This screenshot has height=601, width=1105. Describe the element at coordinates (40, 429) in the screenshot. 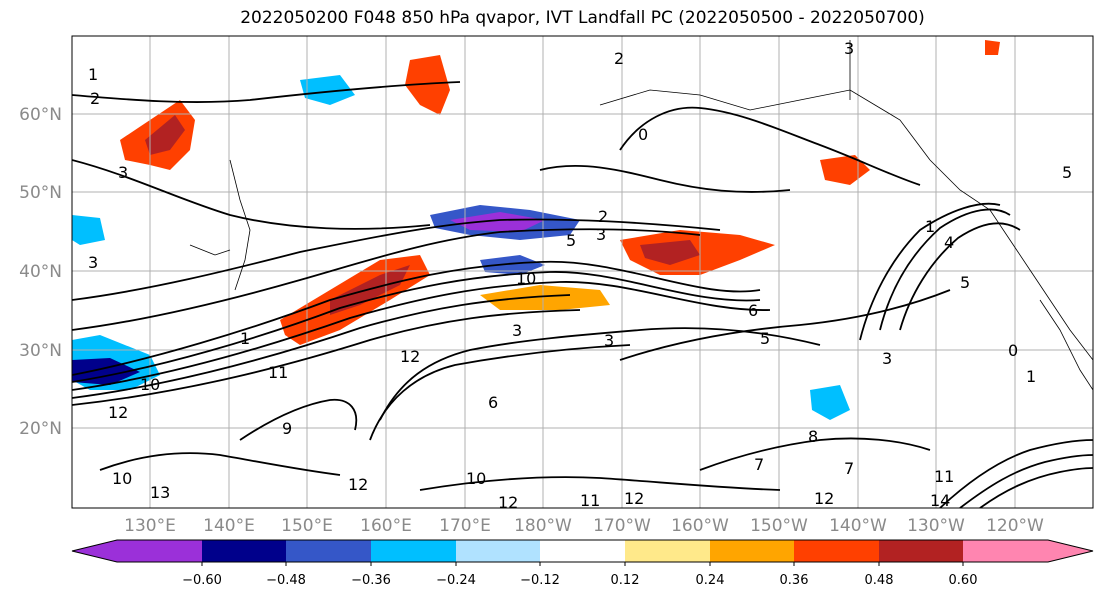

I see `latitude-label: 20°N` at that location.